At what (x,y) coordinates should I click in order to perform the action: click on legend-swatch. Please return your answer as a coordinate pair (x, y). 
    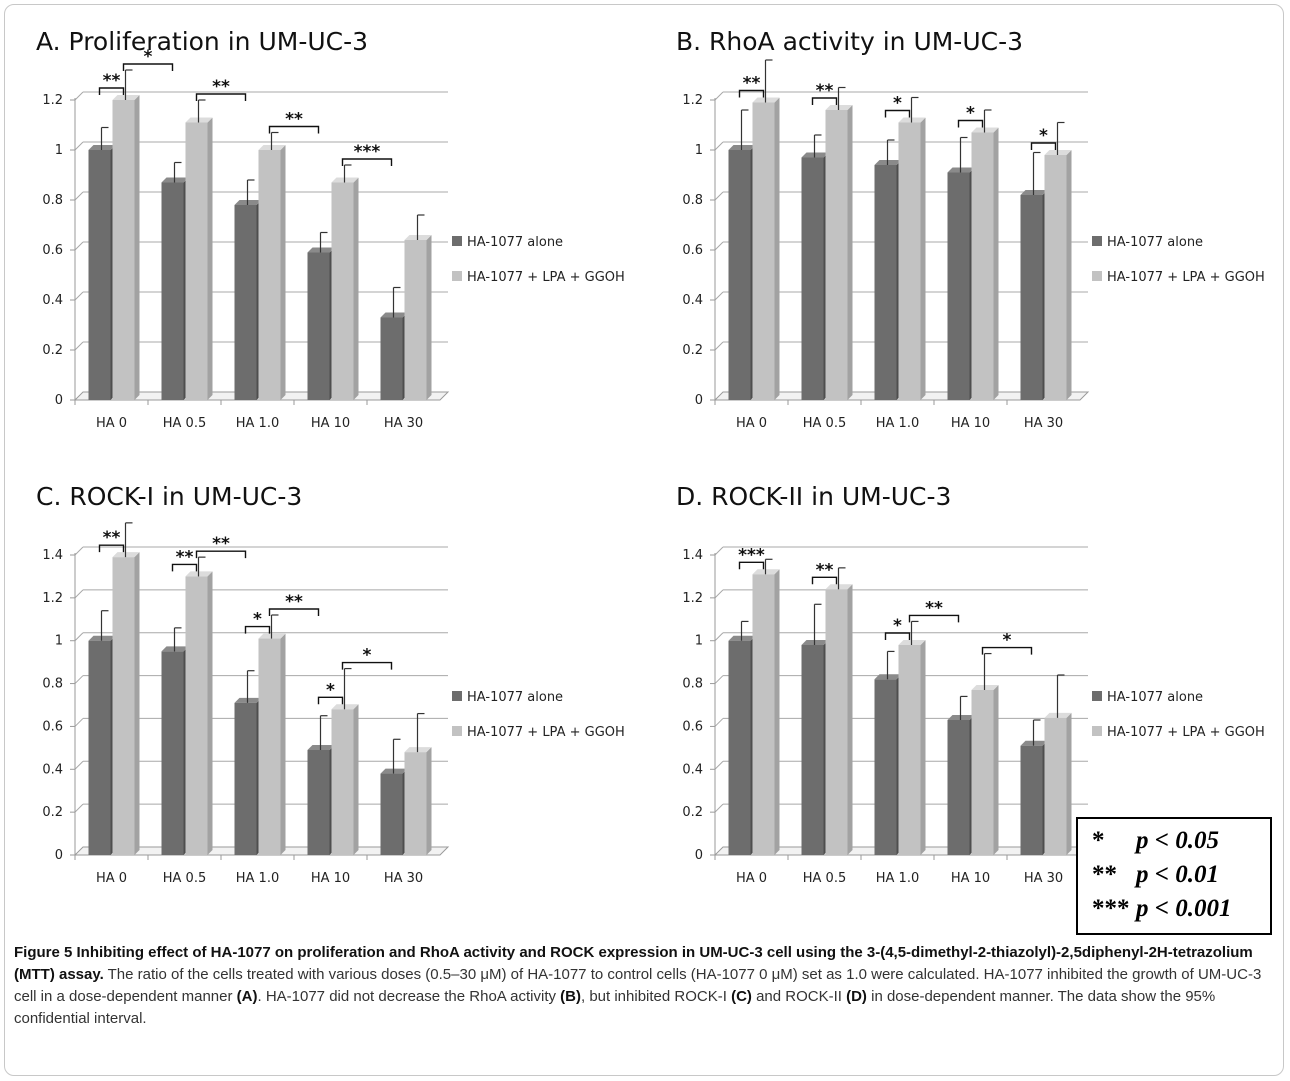
    Looking at the image, I should click on (1097, 731).